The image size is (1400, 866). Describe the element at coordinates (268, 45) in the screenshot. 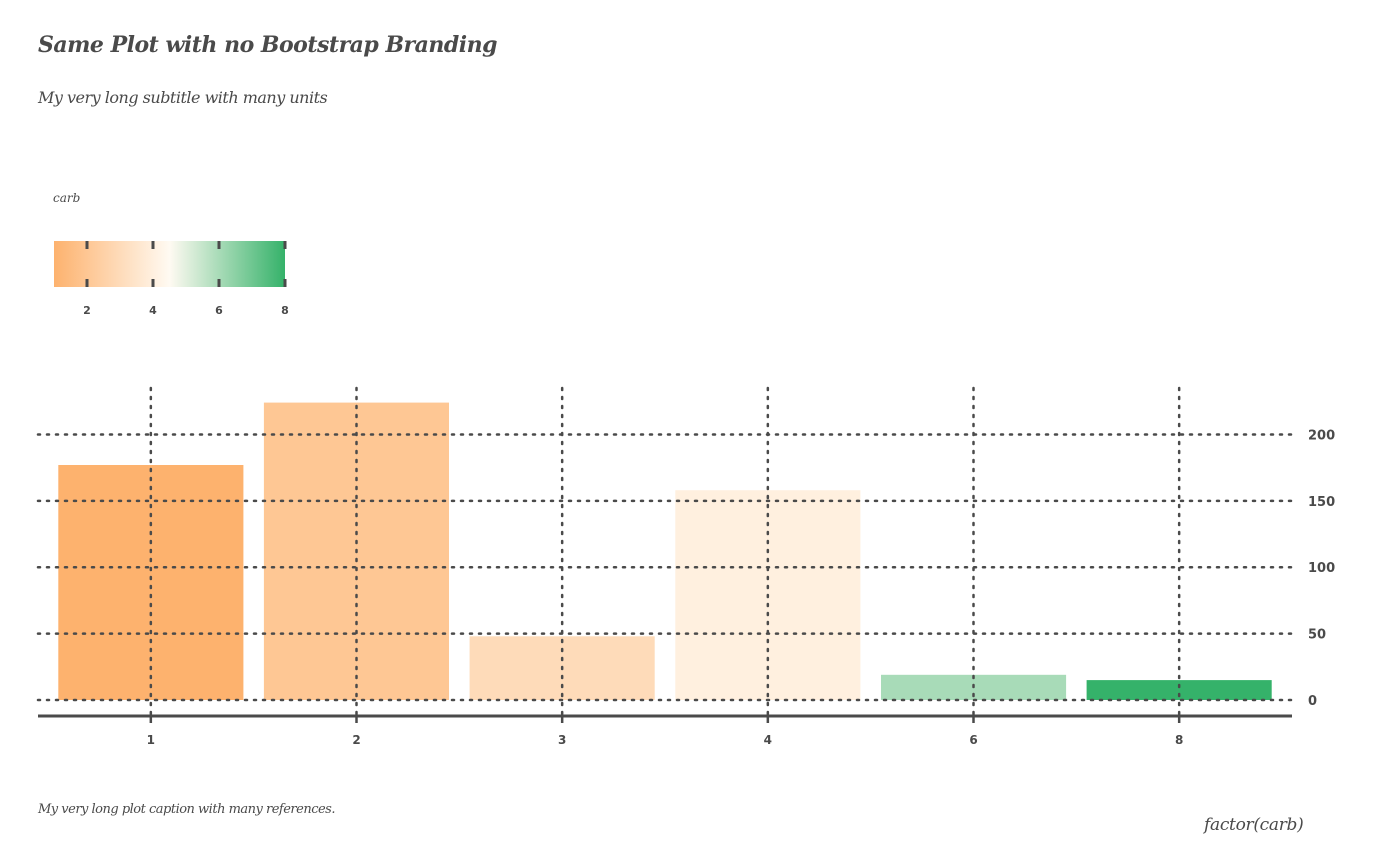

I see `chart-title: Same Plot with no Bootstrap Branding` at that location.